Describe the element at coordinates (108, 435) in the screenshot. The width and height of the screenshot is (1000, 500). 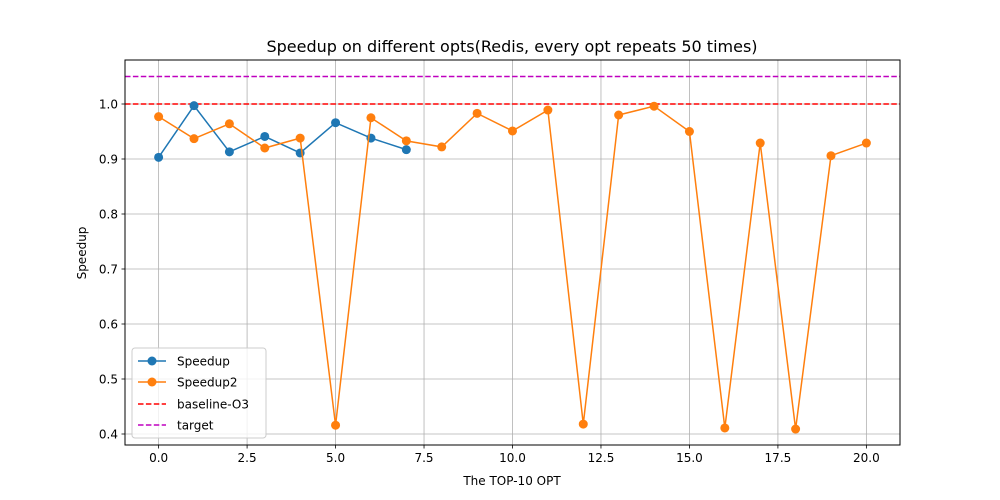
I see `y-tick-label: 0.4` at that location.